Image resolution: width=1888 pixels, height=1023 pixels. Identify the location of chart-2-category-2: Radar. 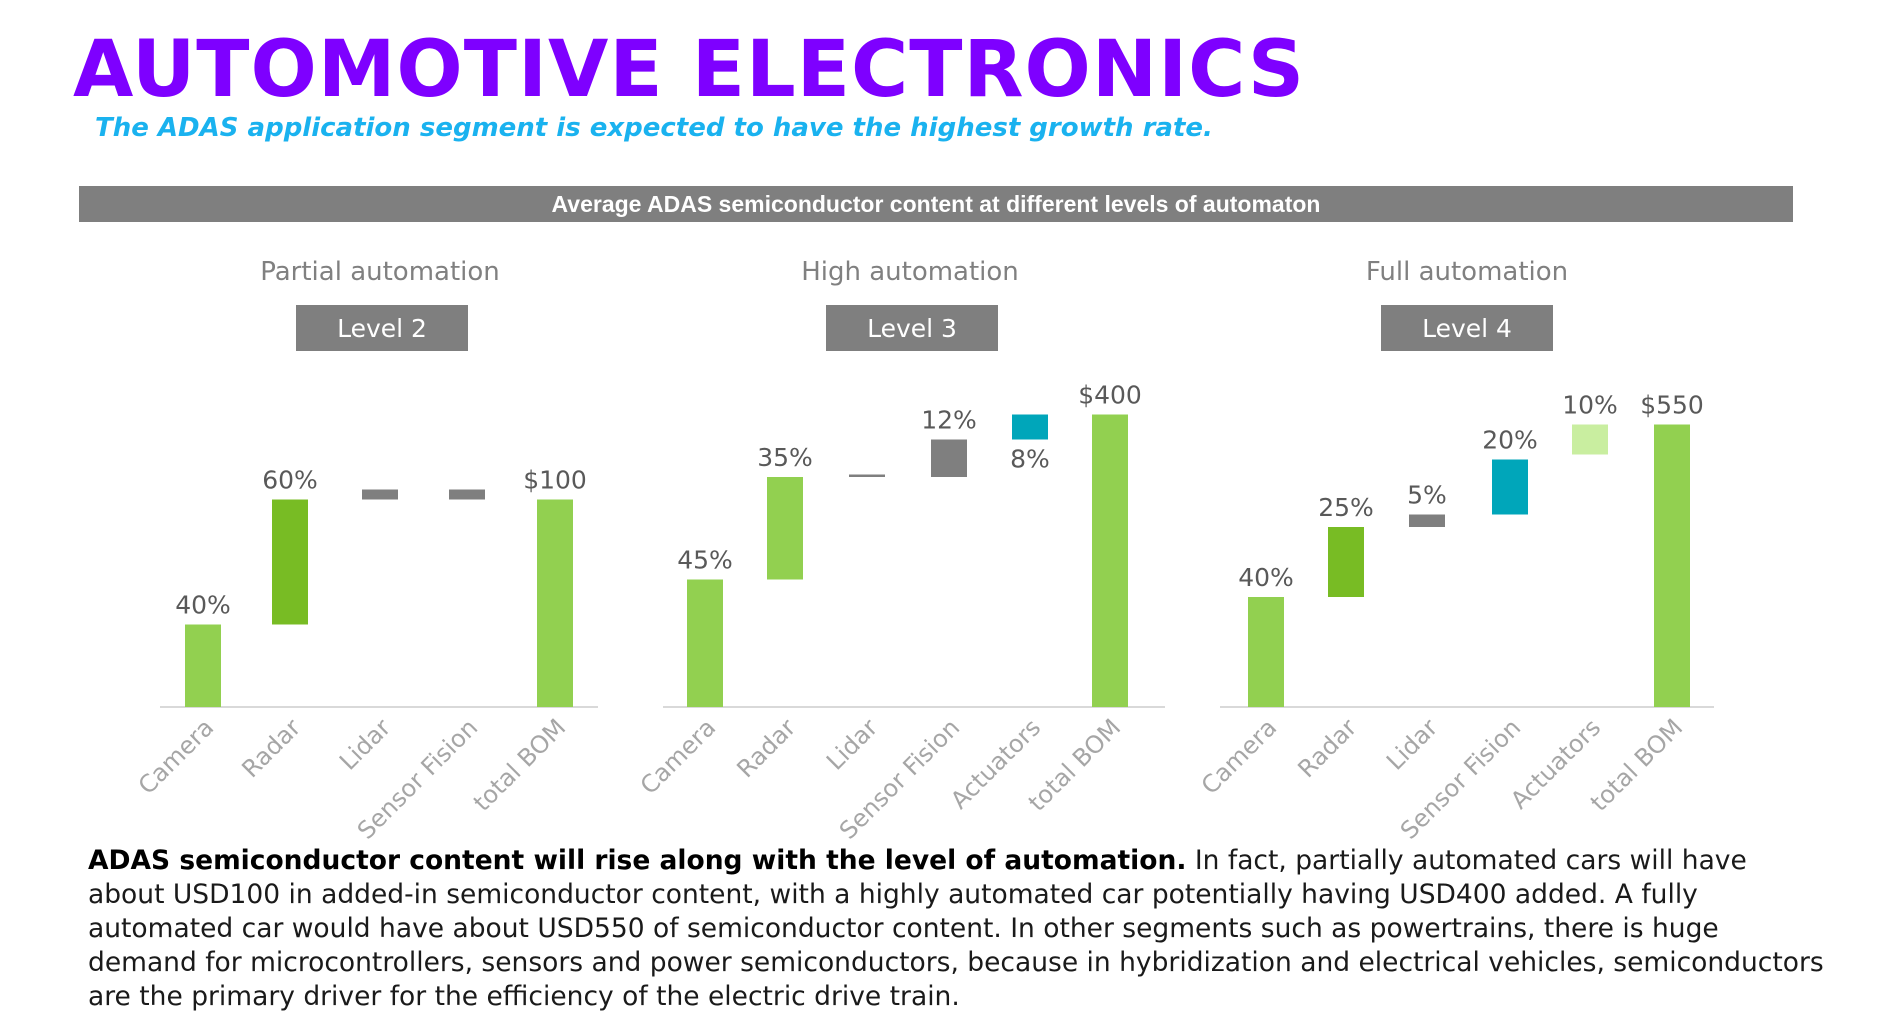
(766, 748).